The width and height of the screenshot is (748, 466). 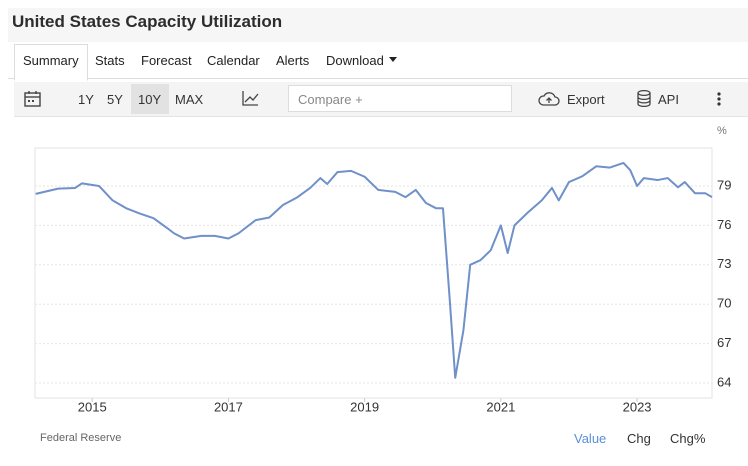 I want to click on x-tick-label: 2019, so click(x=364, y=406).